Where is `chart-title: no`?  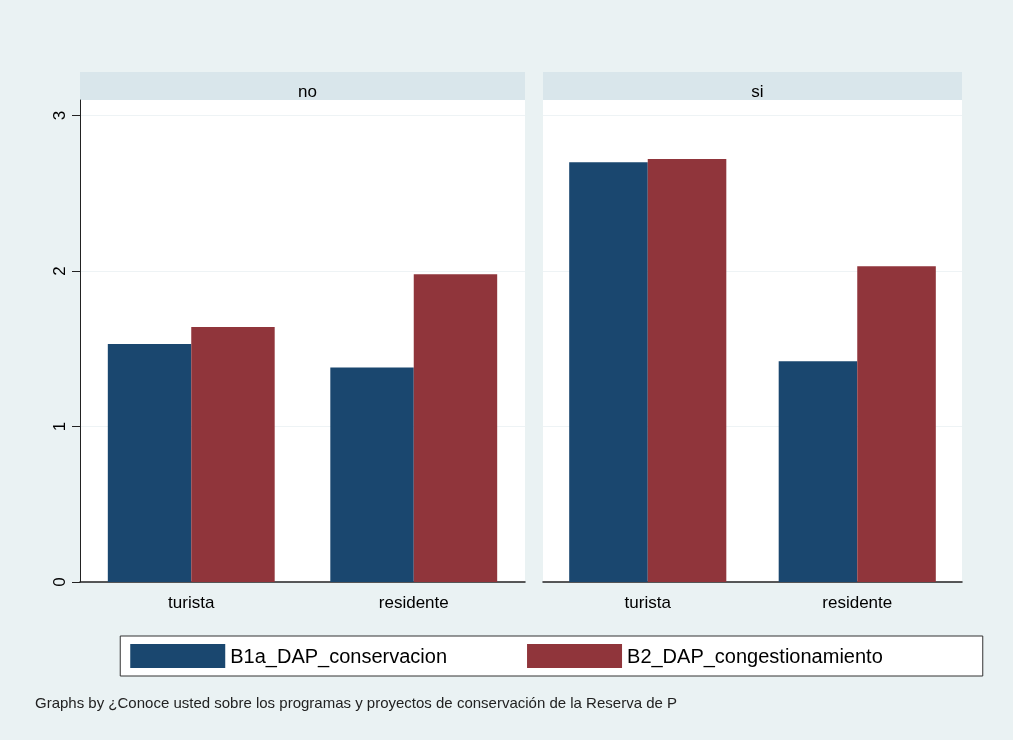
chart-title: no is located at coordinates (307, 91).